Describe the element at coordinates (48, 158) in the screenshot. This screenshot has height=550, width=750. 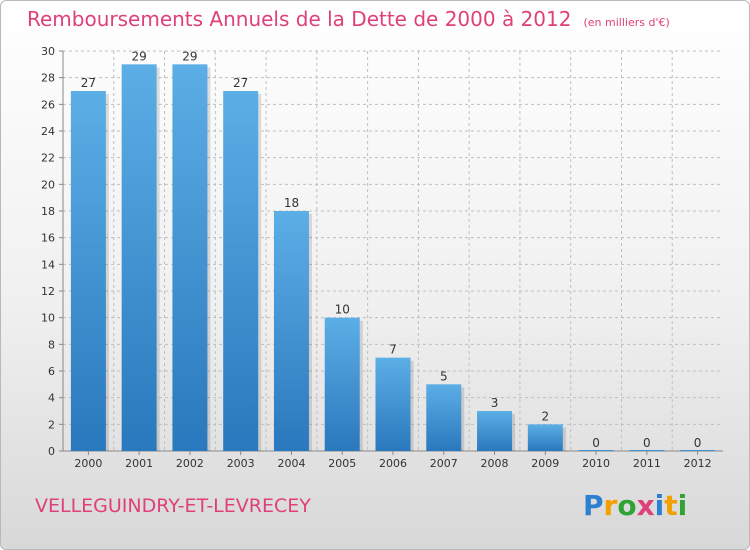
I see `y-tick-label: 22` at that location.